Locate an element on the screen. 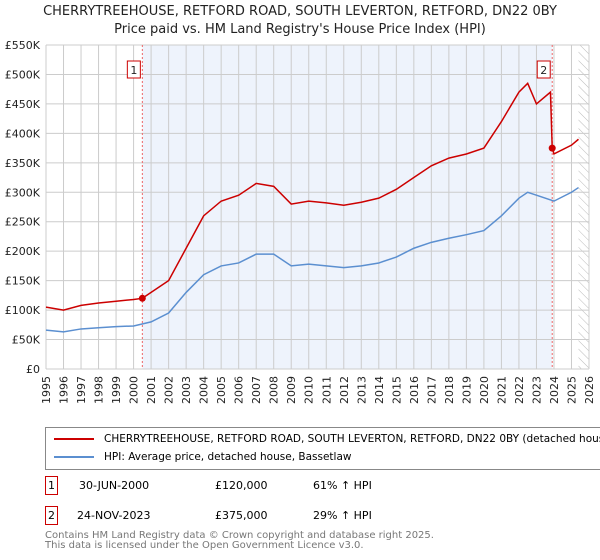 This screenshot has width=600, height=560. sale-marker: 2 is located at coordinates (51, 515).